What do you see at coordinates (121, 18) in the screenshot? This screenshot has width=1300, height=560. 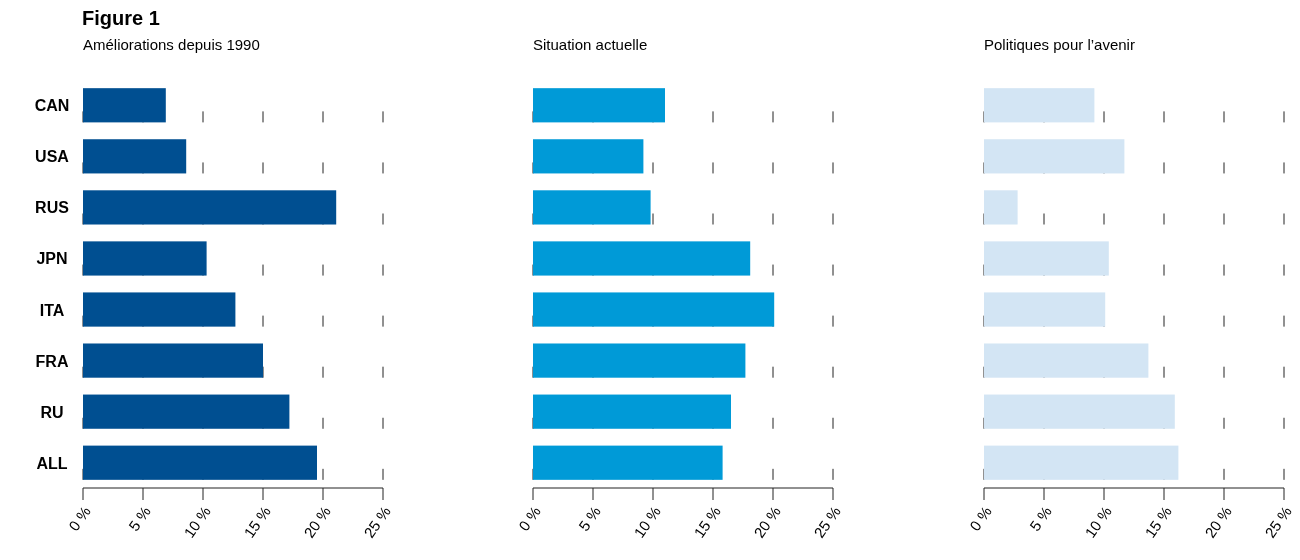 I see `chart-title: Figure 1` at bounding box center [121, 18].